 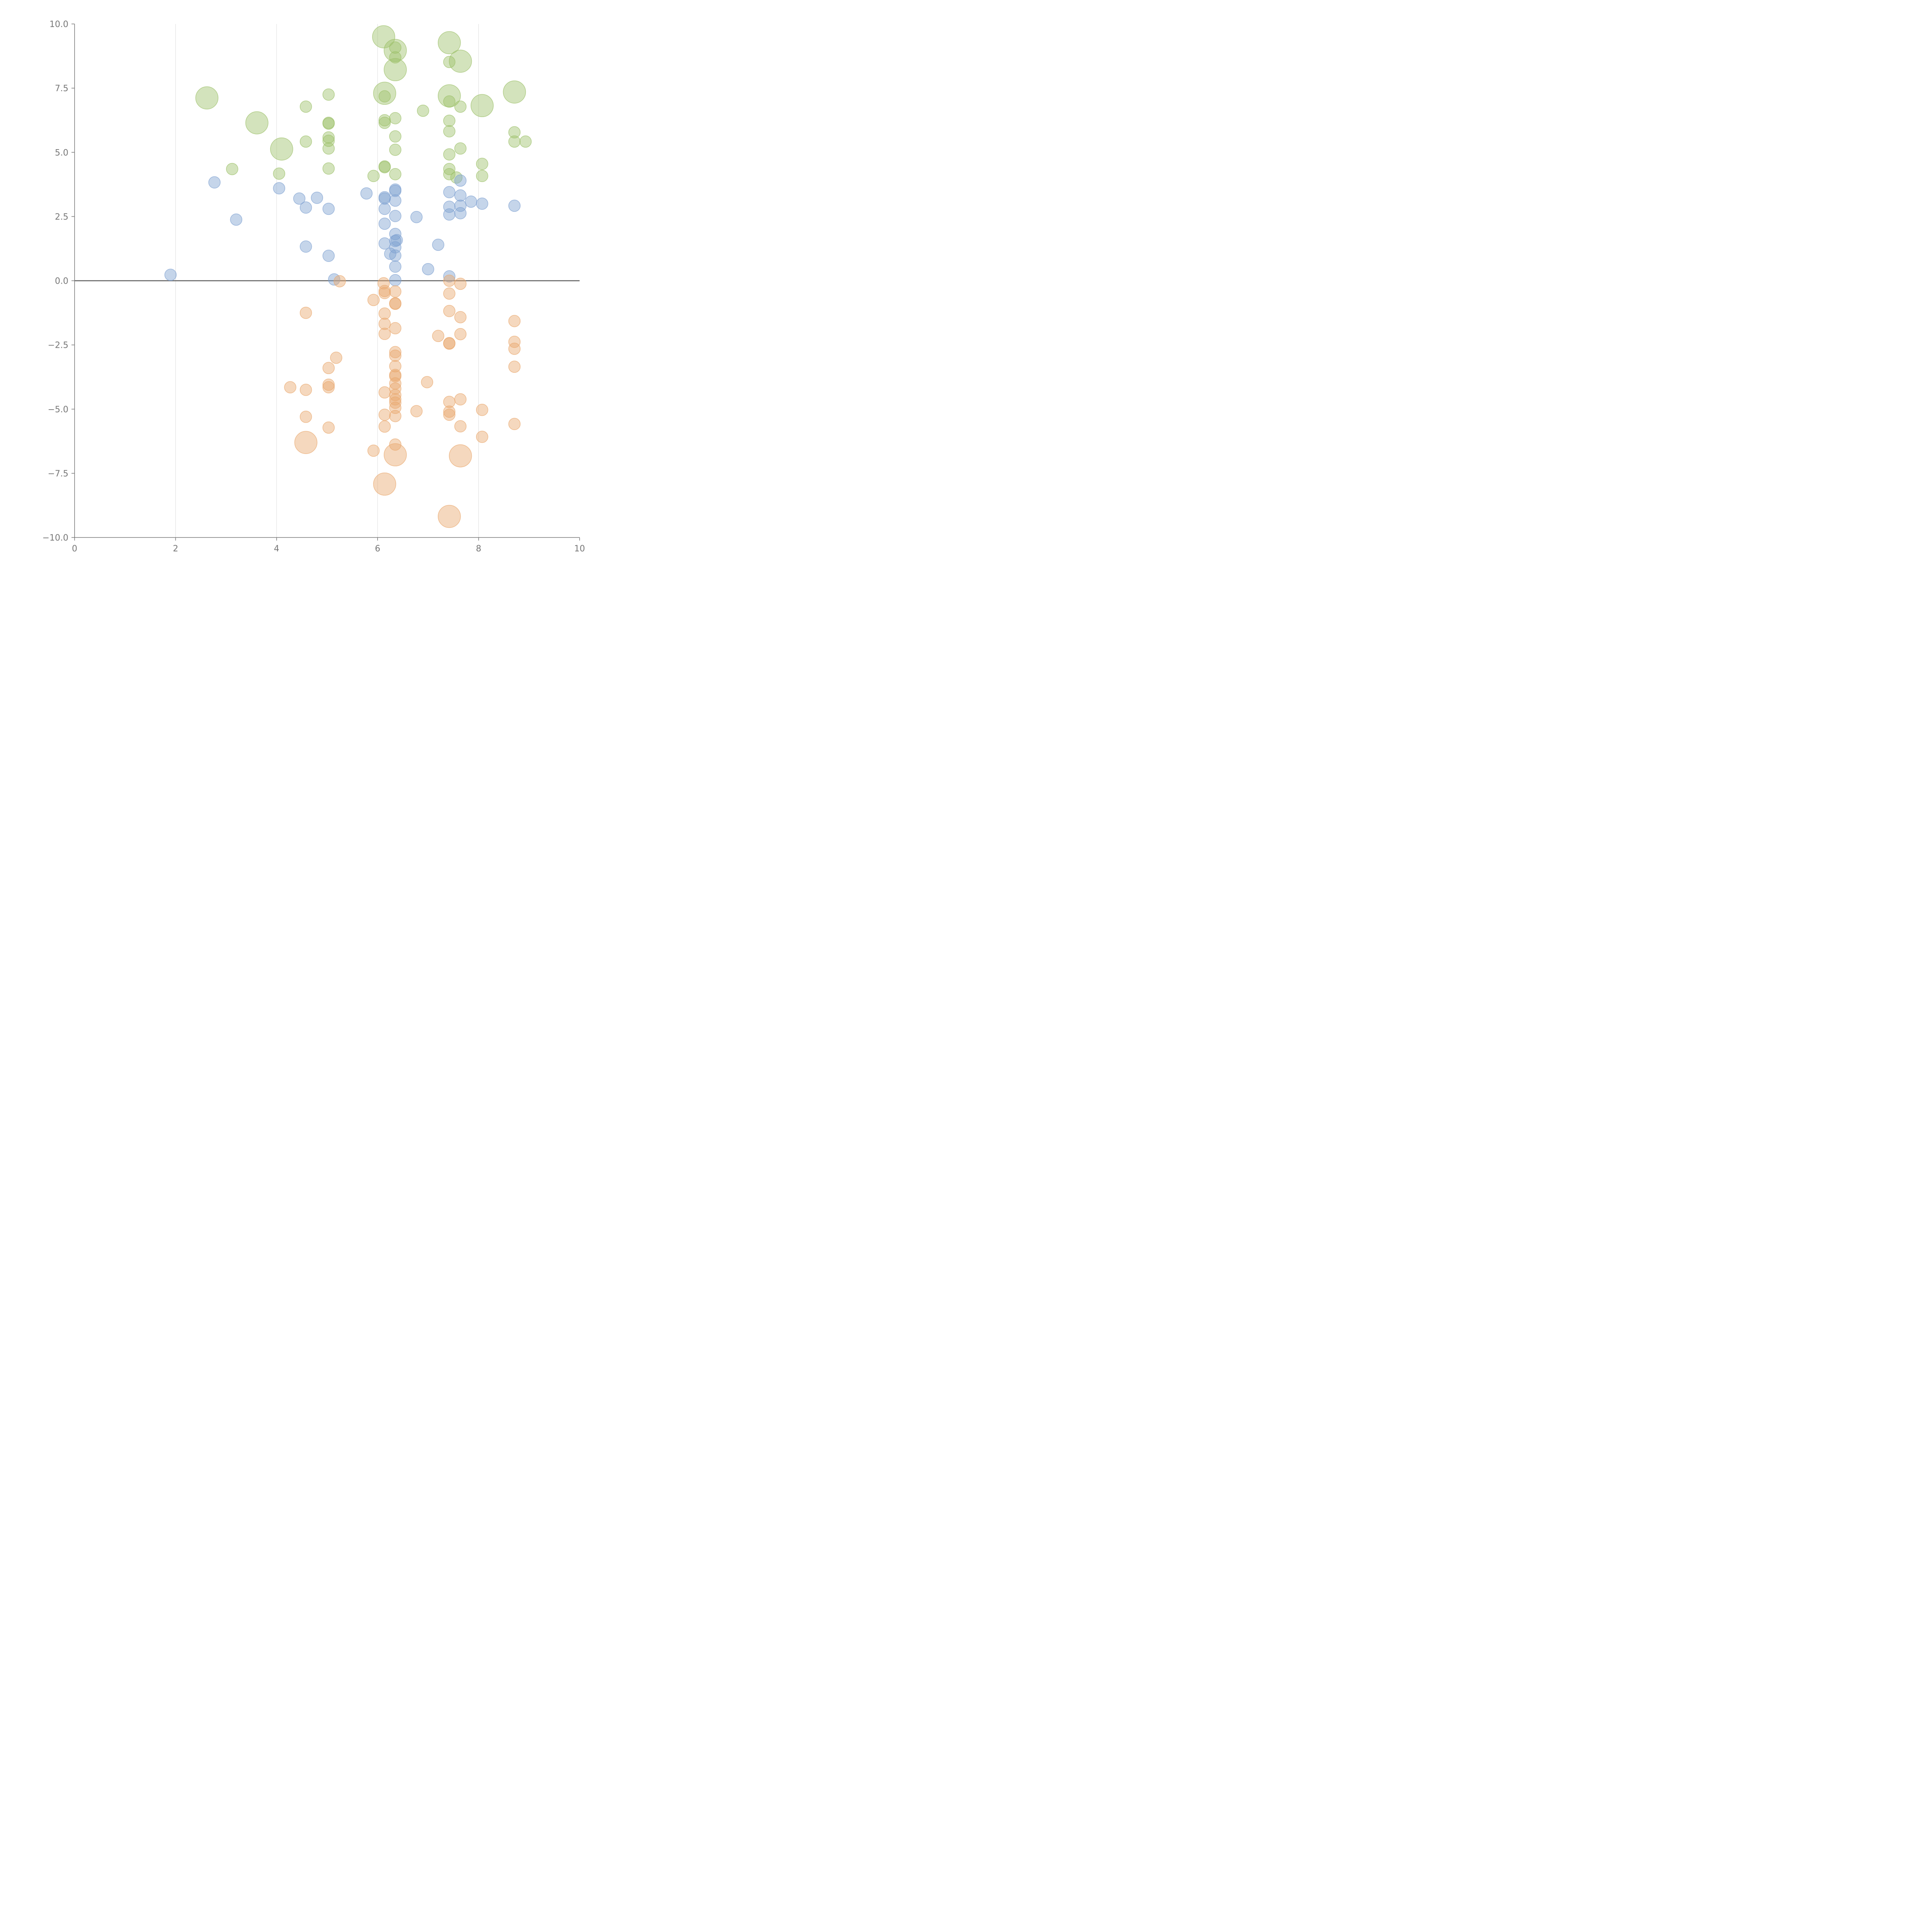 I want to click on y-tick-label: −5.0, so click(x=58, y=410).